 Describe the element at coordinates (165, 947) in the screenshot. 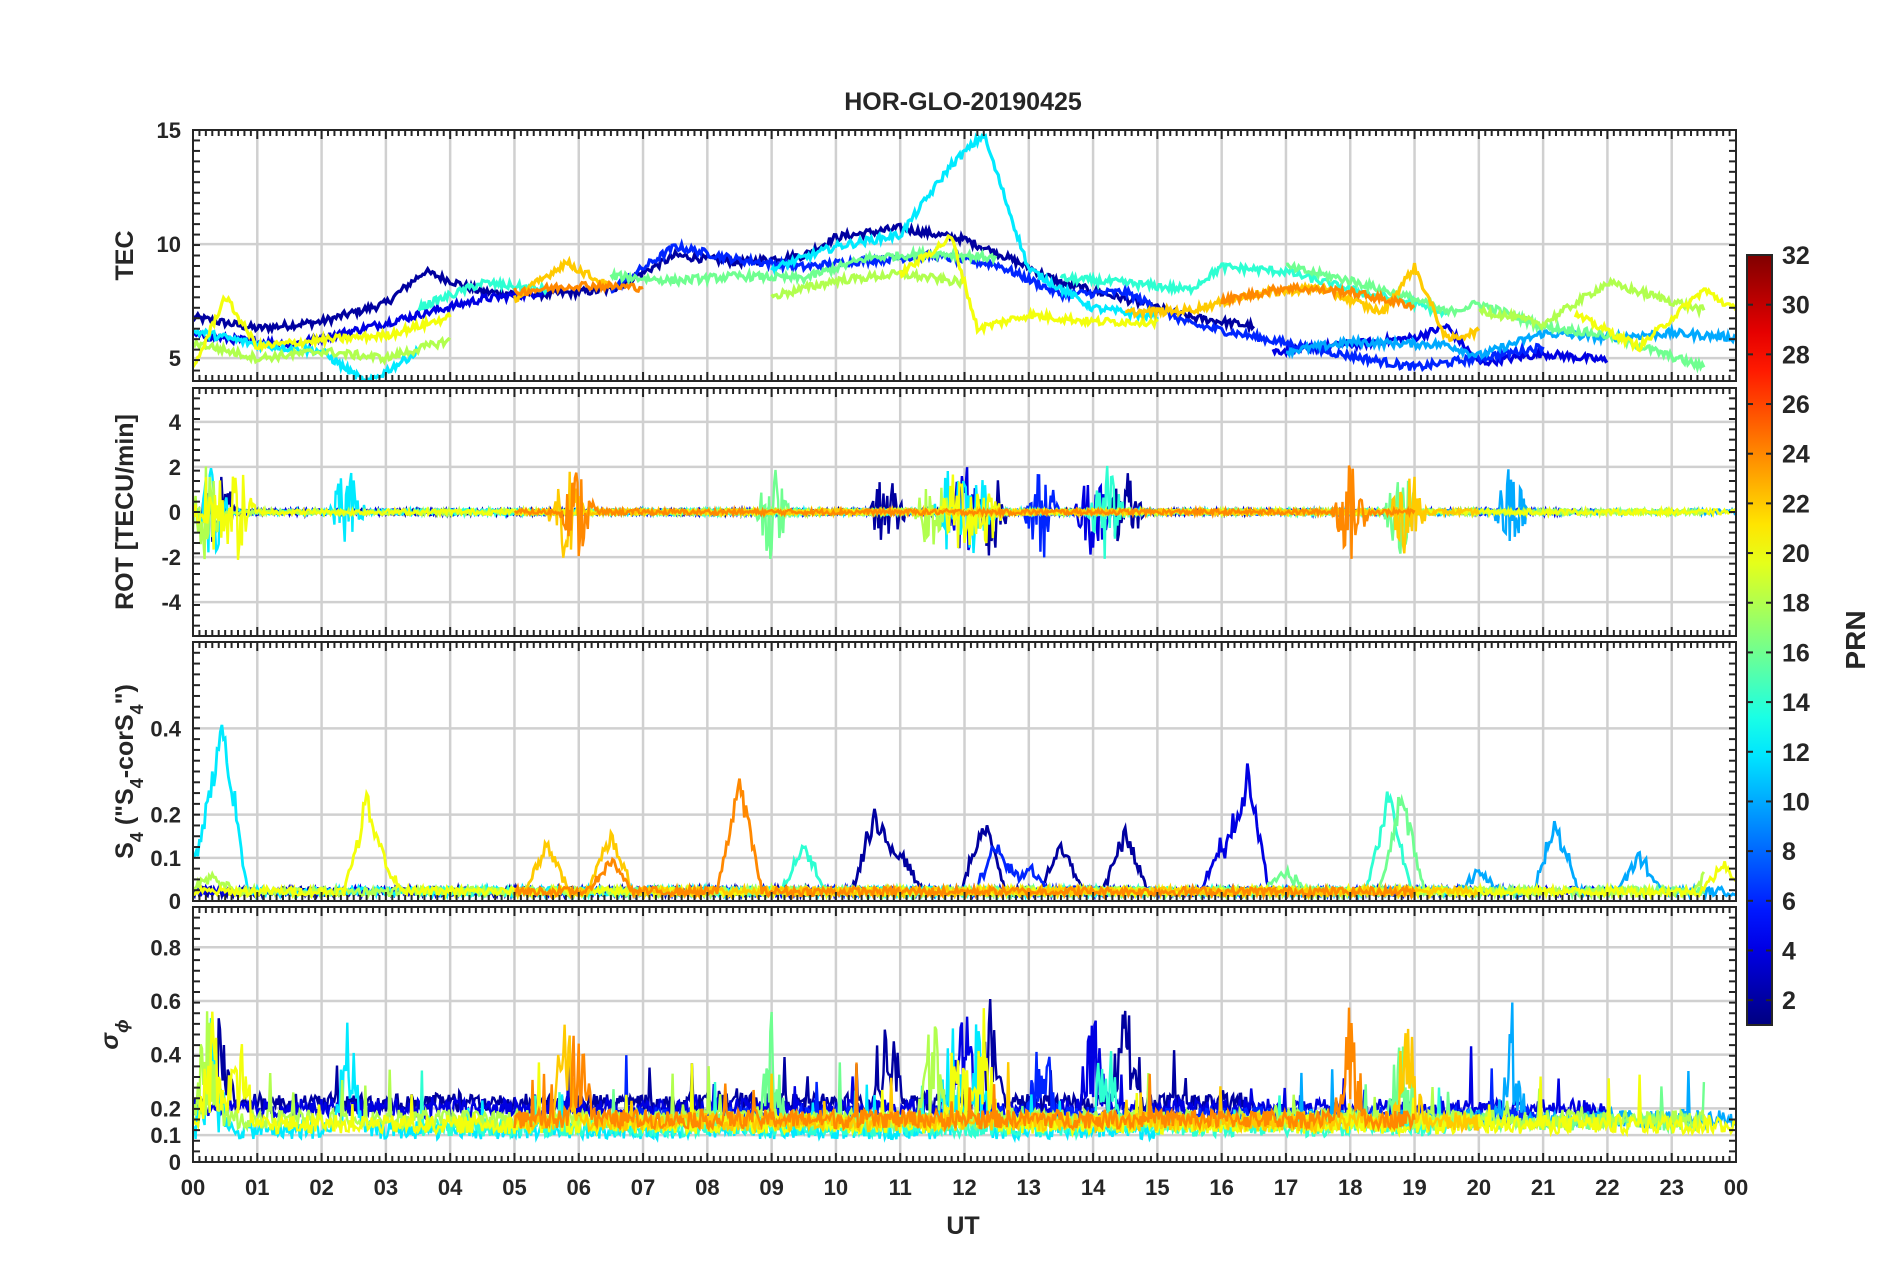

I see `y-tick-label-sigphi: 0.8` at that location.